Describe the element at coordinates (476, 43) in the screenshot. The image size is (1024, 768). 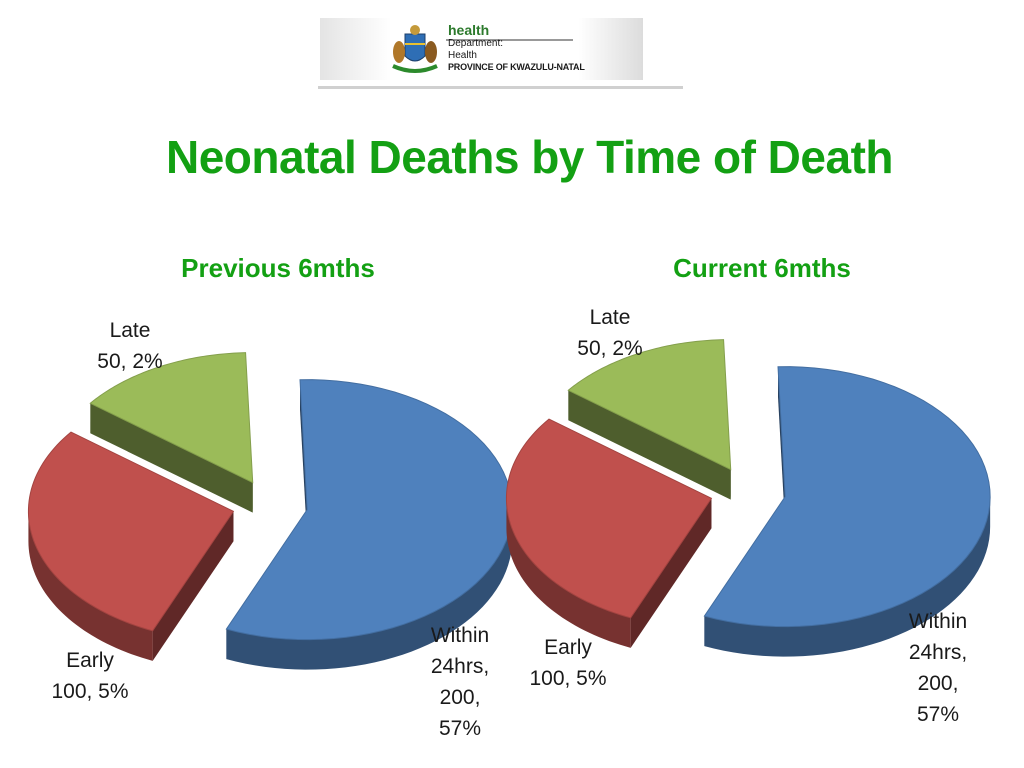
I see `logo-department: Department:` at that location.